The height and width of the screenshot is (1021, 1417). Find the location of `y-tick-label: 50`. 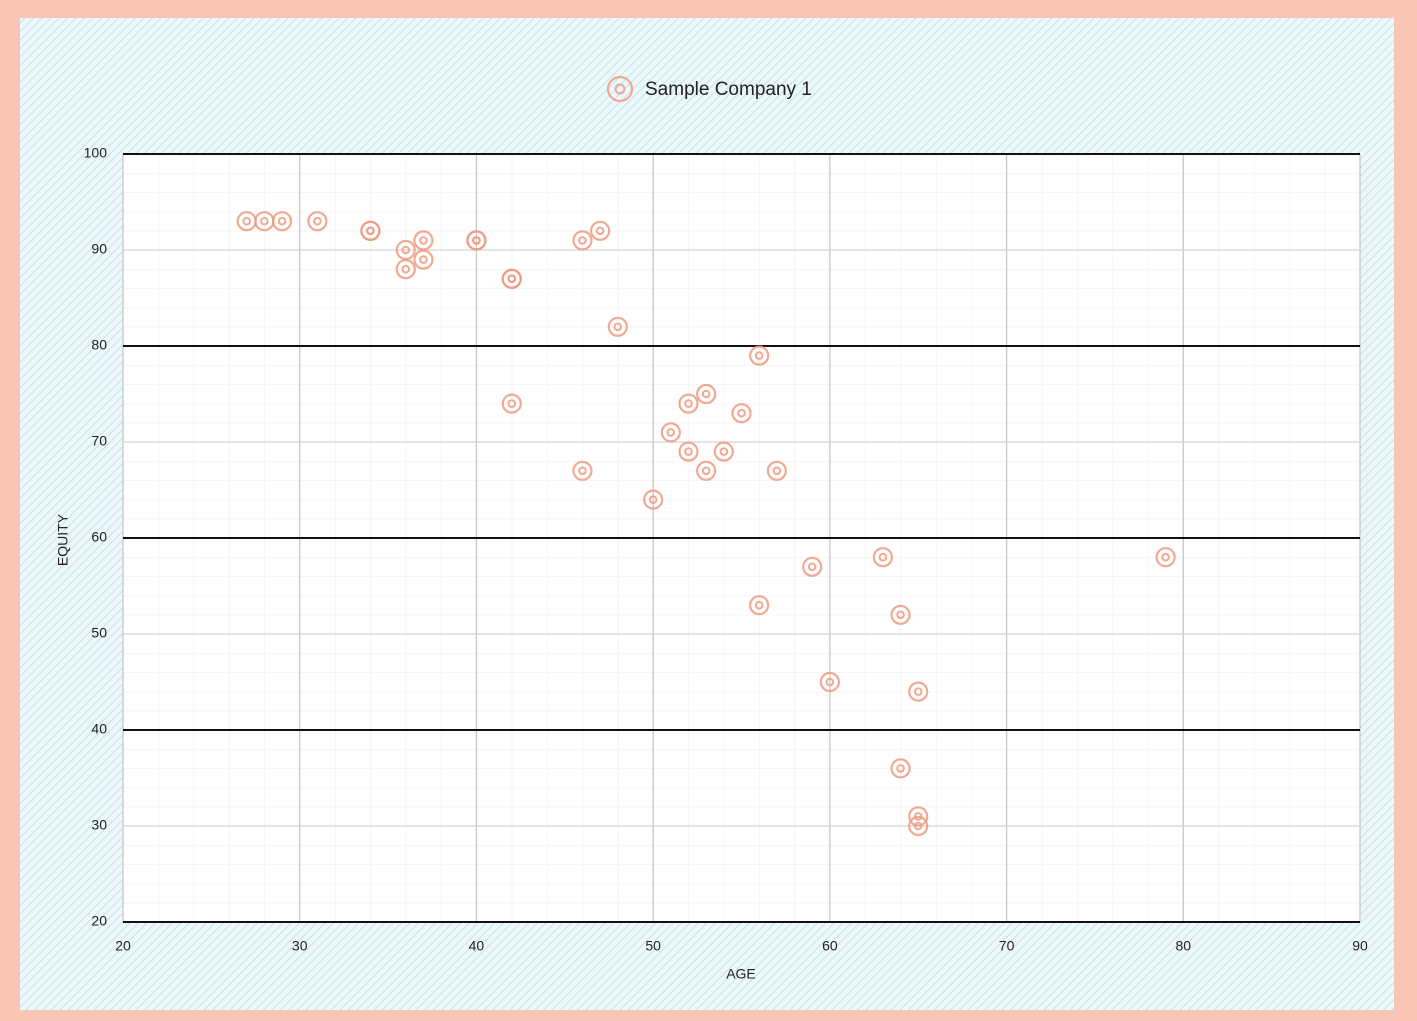

y-tick-label: 50 is located at coordinates (99, 633).